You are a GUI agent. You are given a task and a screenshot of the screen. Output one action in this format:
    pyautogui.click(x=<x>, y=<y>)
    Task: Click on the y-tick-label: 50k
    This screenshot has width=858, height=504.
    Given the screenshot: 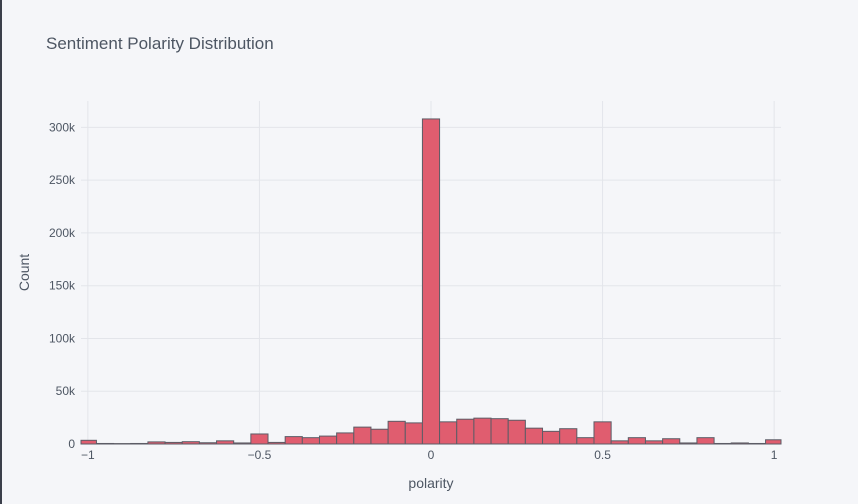 What is the action you would take?
    pyautogui.click(x=66, y=391)
    